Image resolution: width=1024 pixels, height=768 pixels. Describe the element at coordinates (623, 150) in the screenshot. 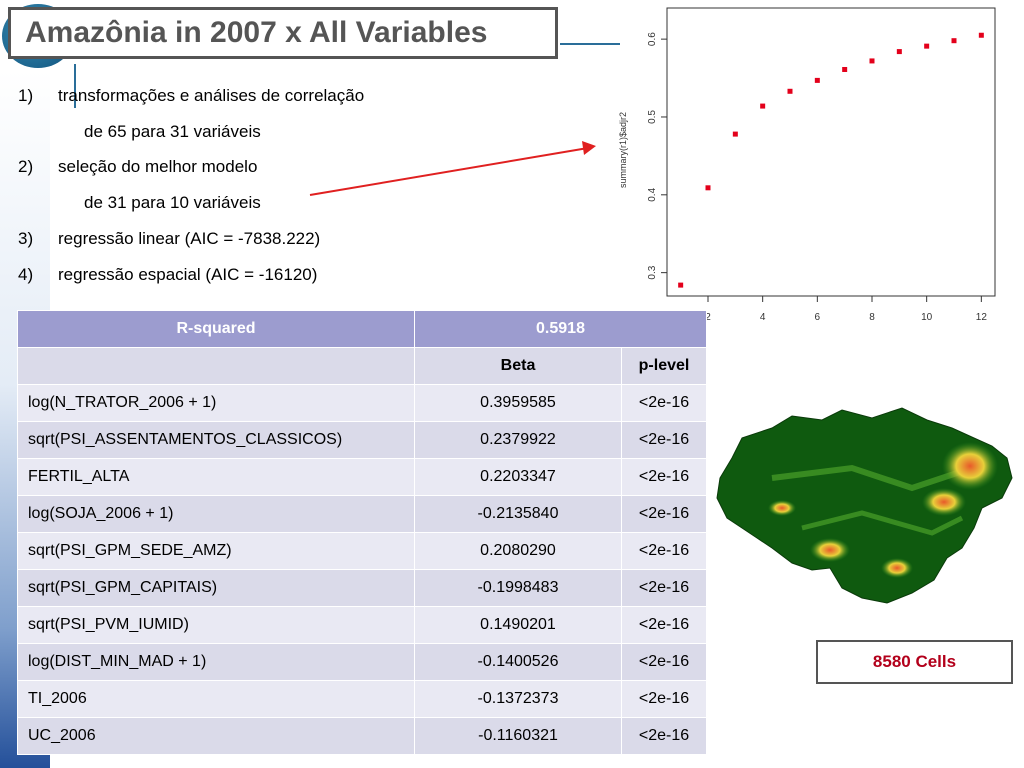

I see `y-axis-label: summary(r1)$adjr2` at that location.